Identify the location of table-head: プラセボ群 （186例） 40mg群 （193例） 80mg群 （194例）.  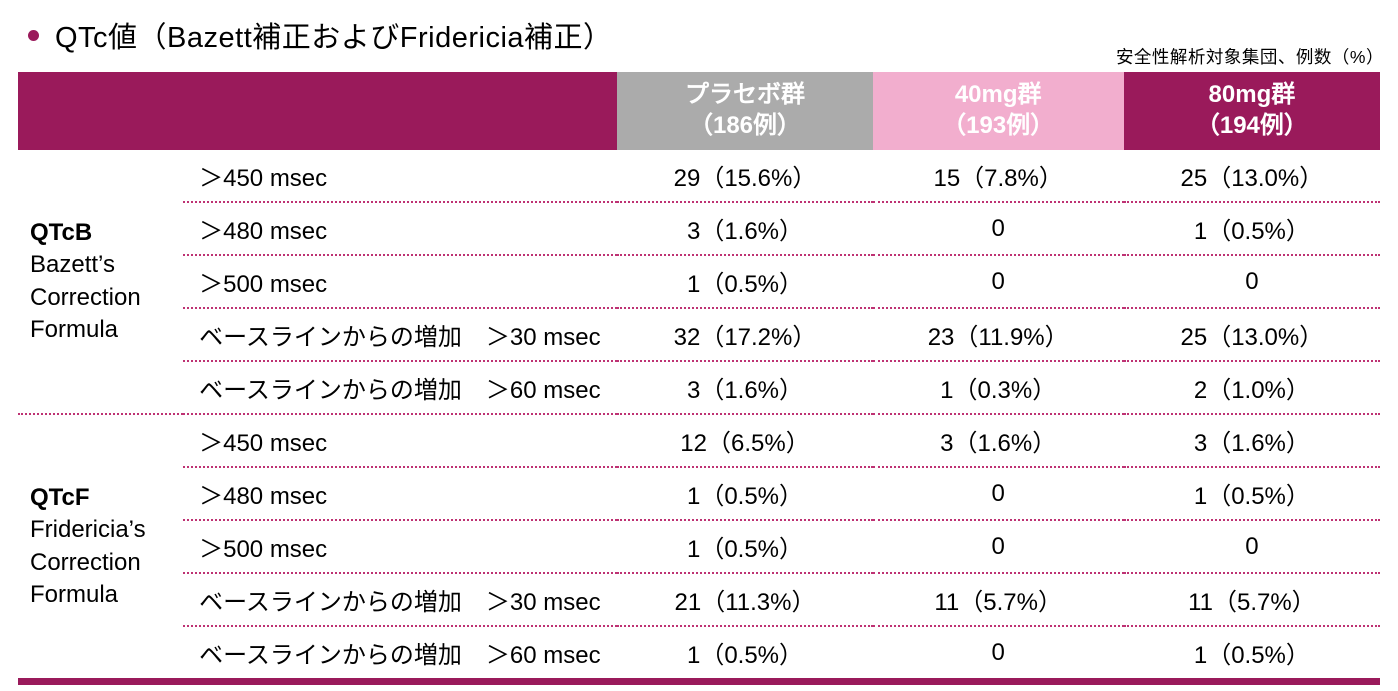
(699, 111).